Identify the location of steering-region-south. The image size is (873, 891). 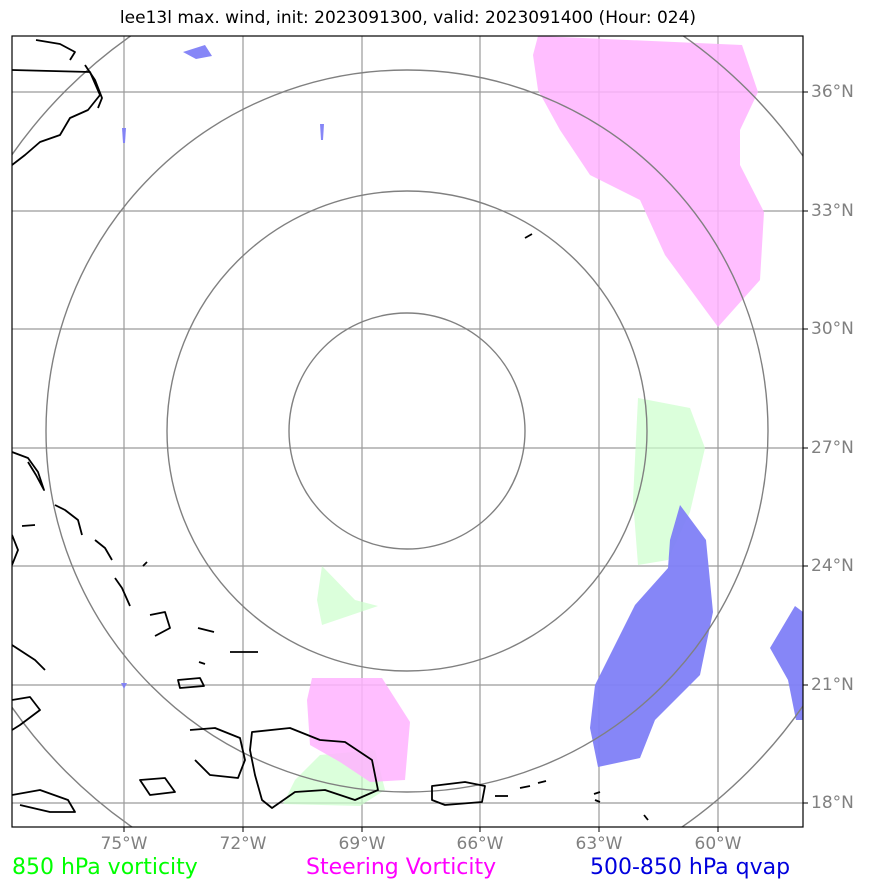
(358, 730).